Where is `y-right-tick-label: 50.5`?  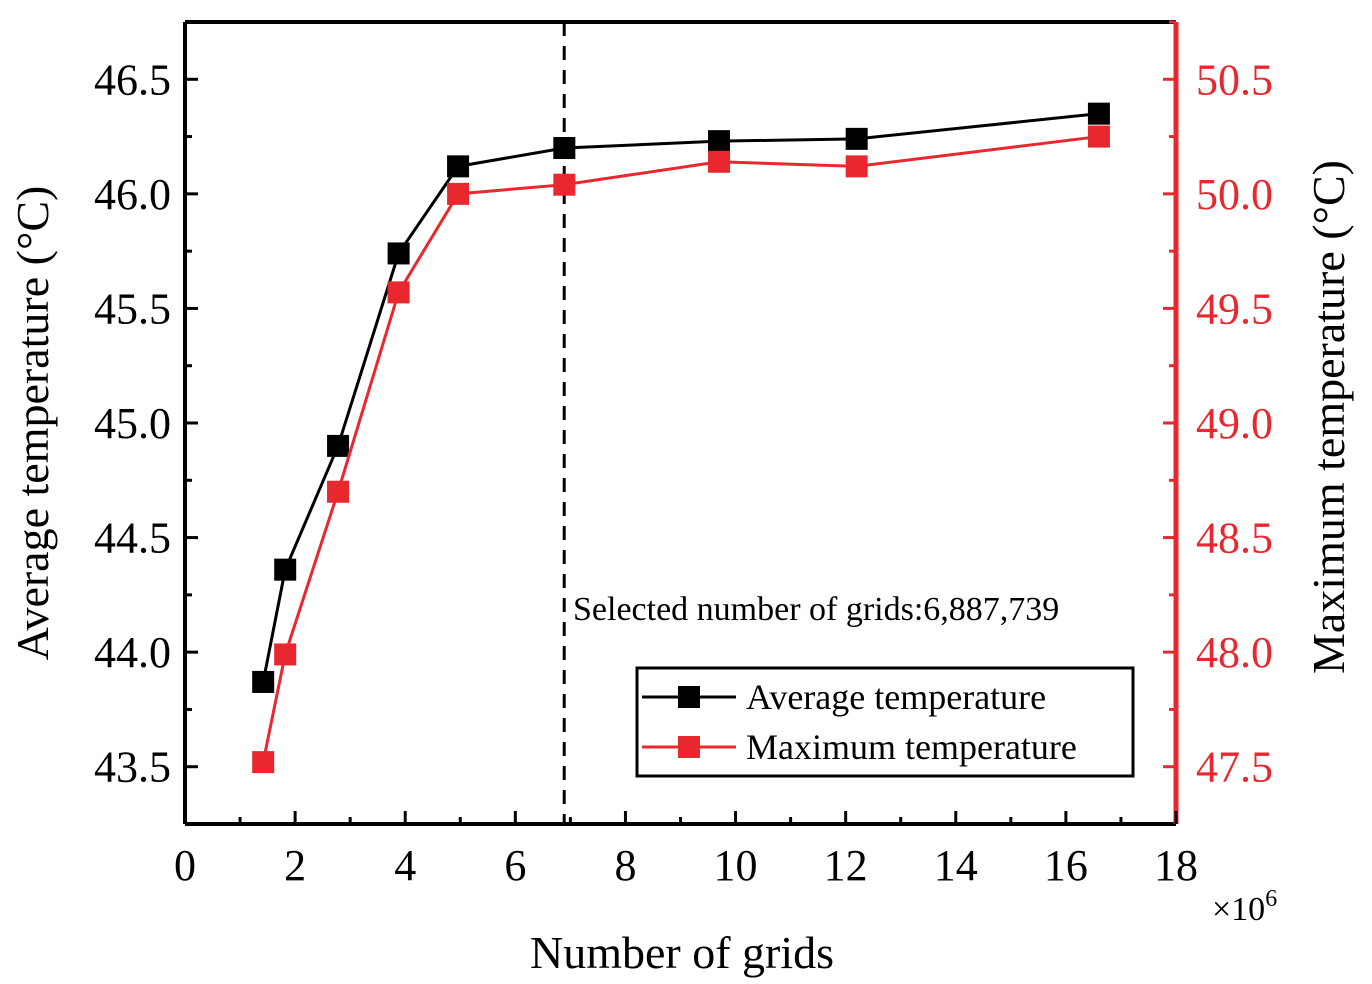 y-right-tick-label: 50.5 is located at coordinates (1234, 79).